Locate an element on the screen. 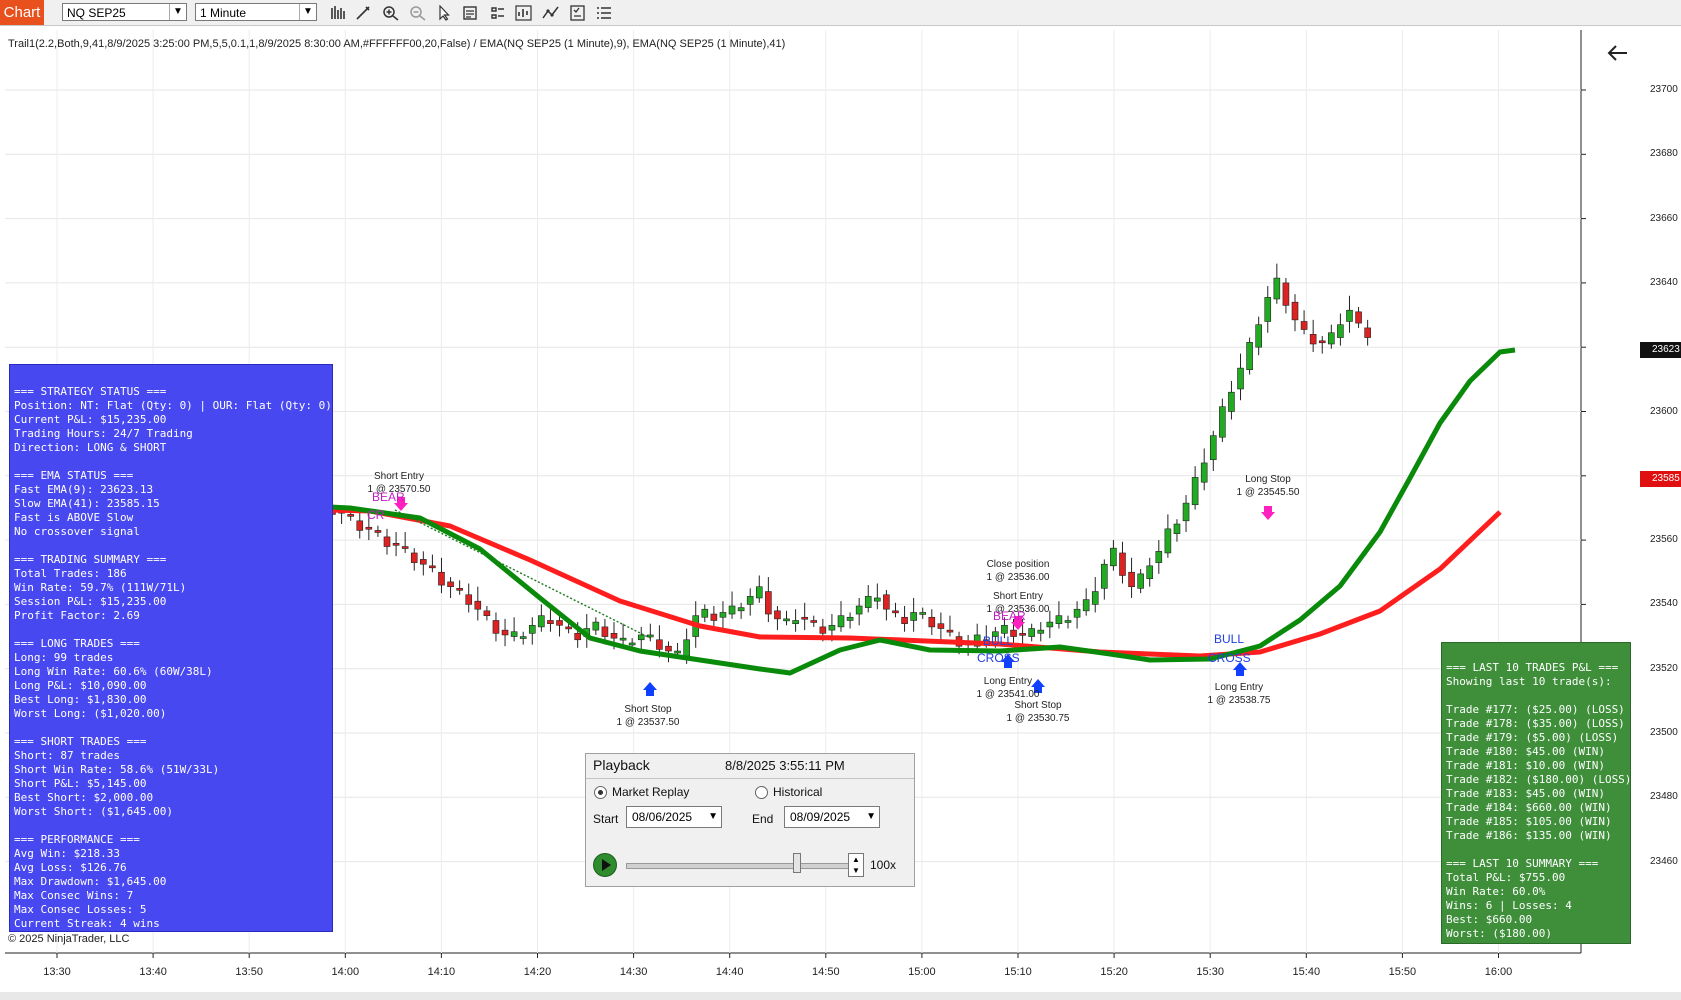 This screenshot has width=1681, height=1000. status-line: === SHORT TRADES === is located at coordinates (80, 741).